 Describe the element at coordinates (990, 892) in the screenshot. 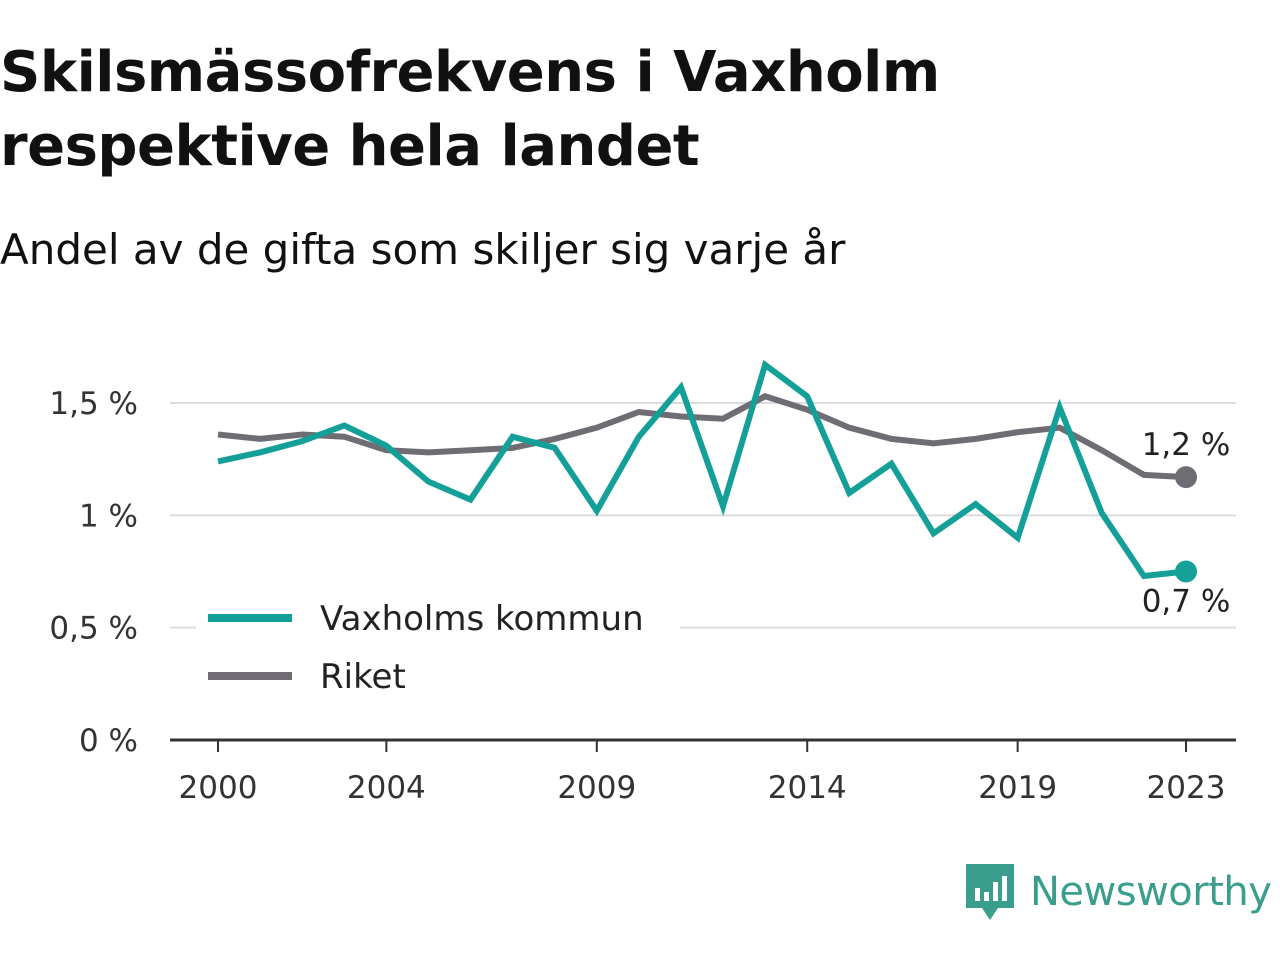

I see `newsworthy-logo-icon` at that location.